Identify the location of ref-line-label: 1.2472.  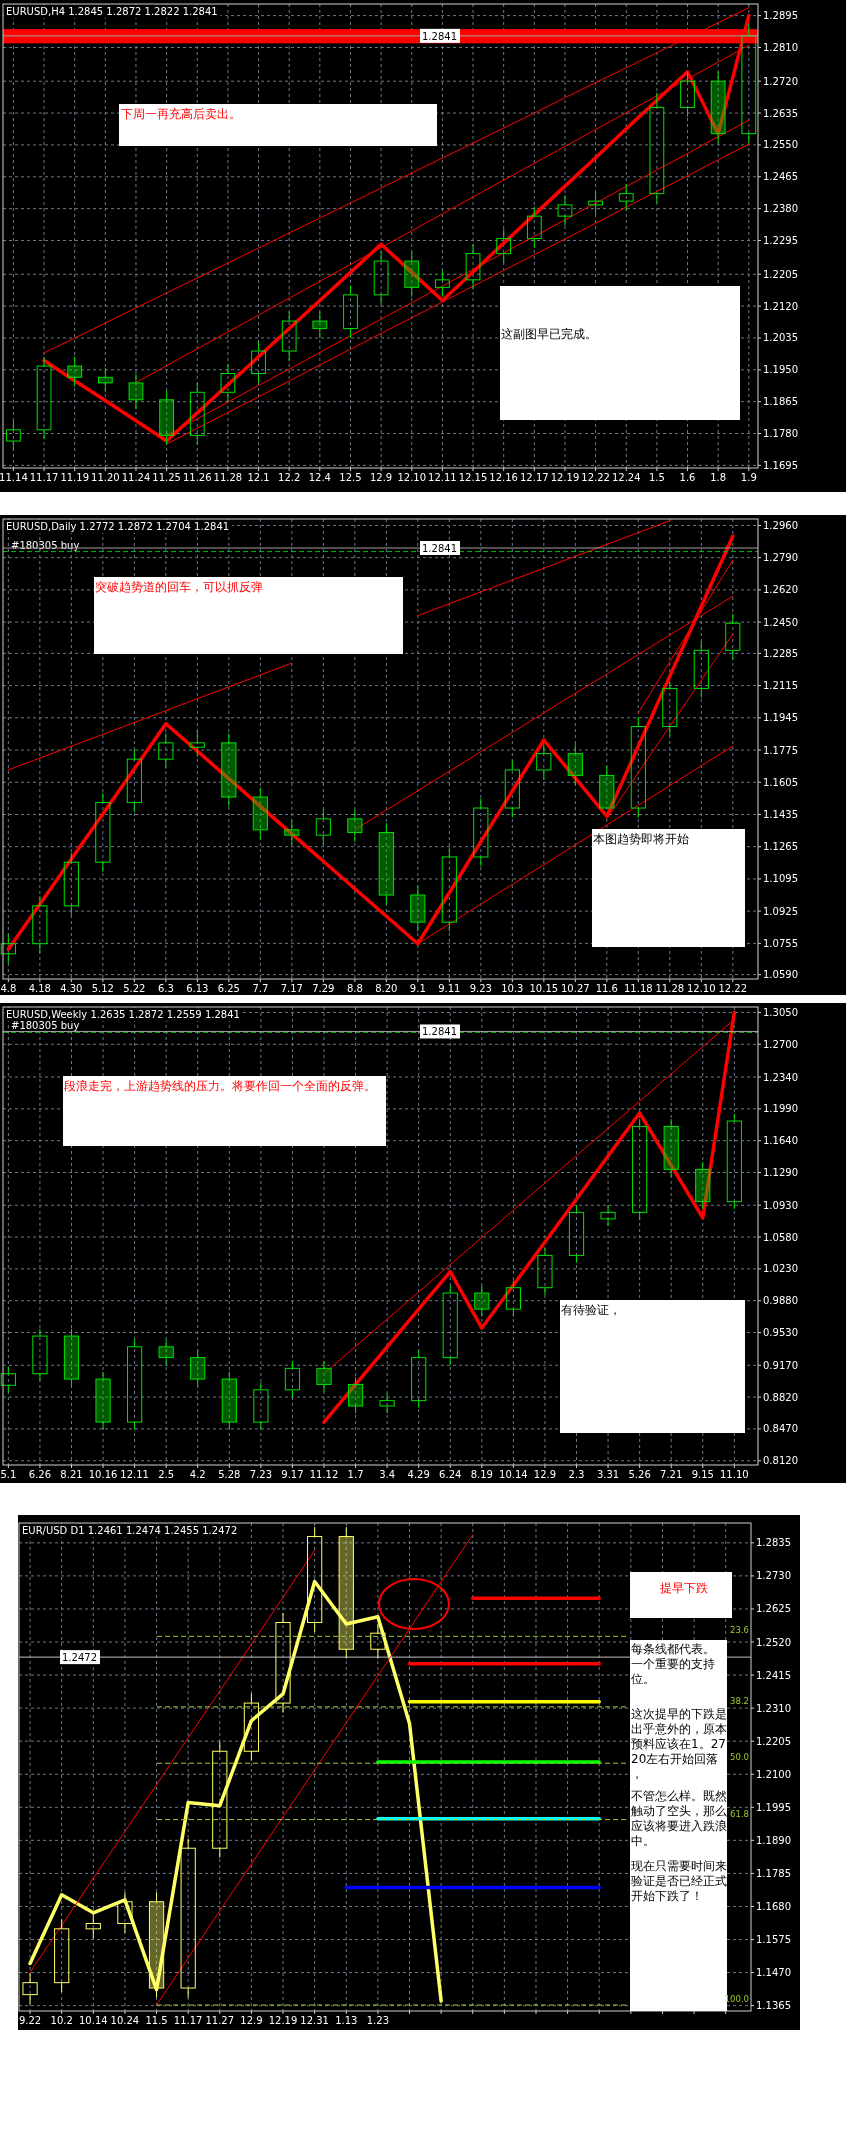
(79, 1658).